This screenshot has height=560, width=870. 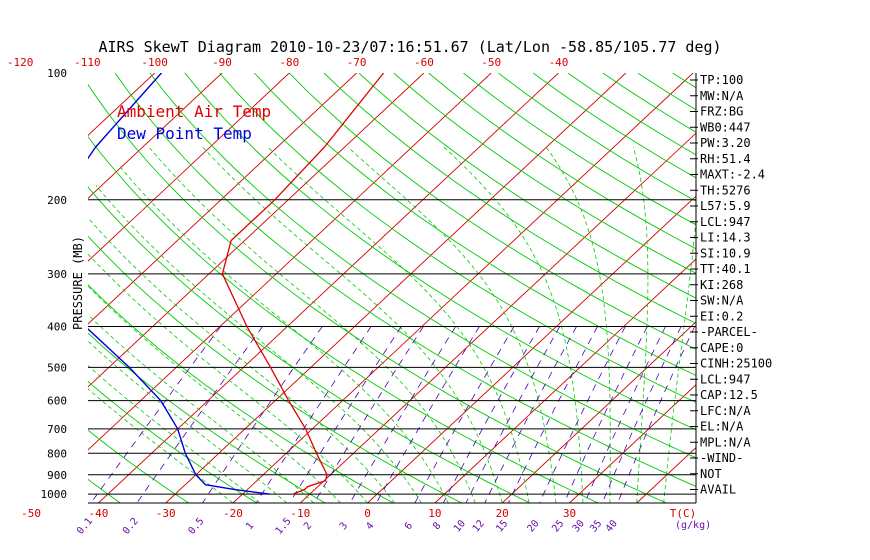 What do you see at coordinates (437, 527) in the screenshot?
I see `mixing-ratio-tick-label: 8` at bounding box center [437, 527].